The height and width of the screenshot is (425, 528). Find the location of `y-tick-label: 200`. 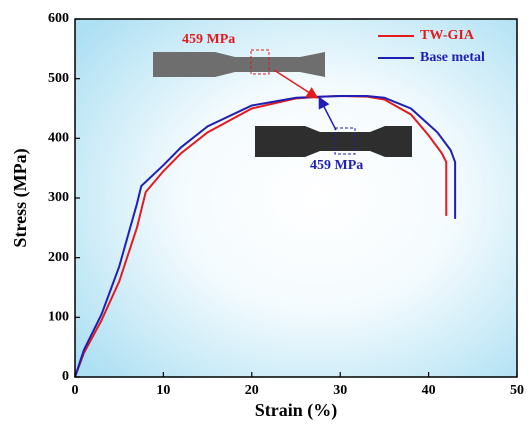

y-tick-label: 200 is located at coordinates (58, 257).